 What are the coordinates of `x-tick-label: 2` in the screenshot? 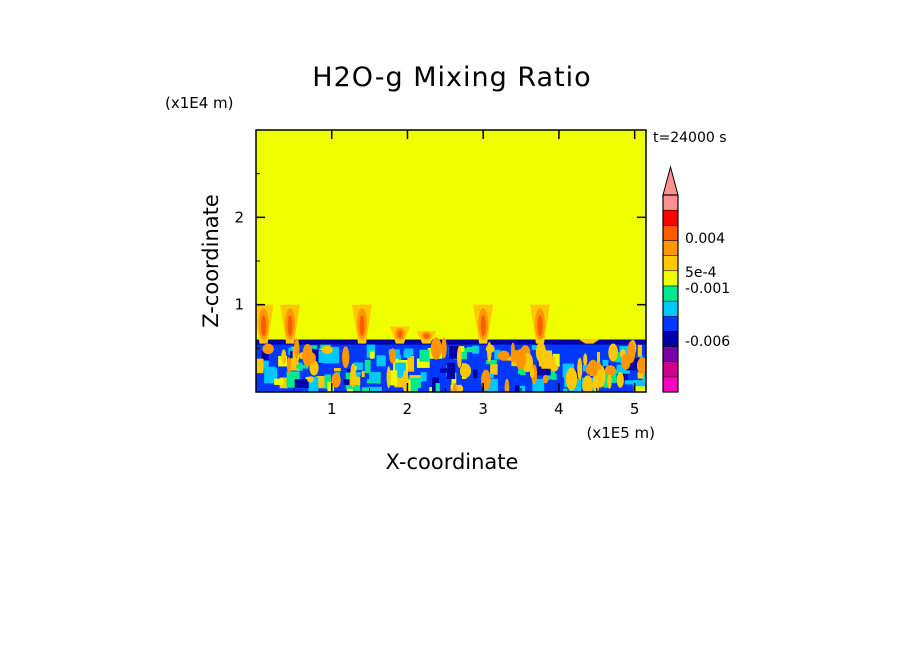 It's located at (408, 409).